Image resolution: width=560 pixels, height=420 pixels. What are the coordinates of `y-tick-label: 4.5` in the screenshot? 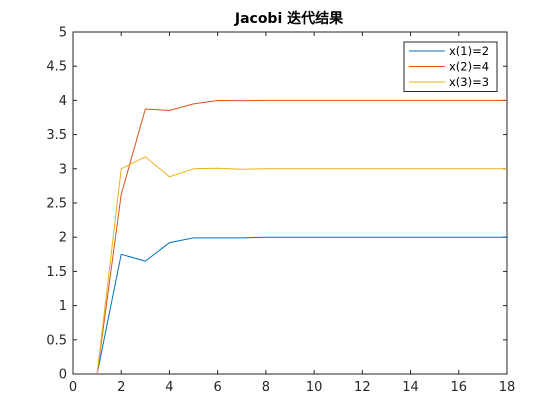 It's located at (56, 67).